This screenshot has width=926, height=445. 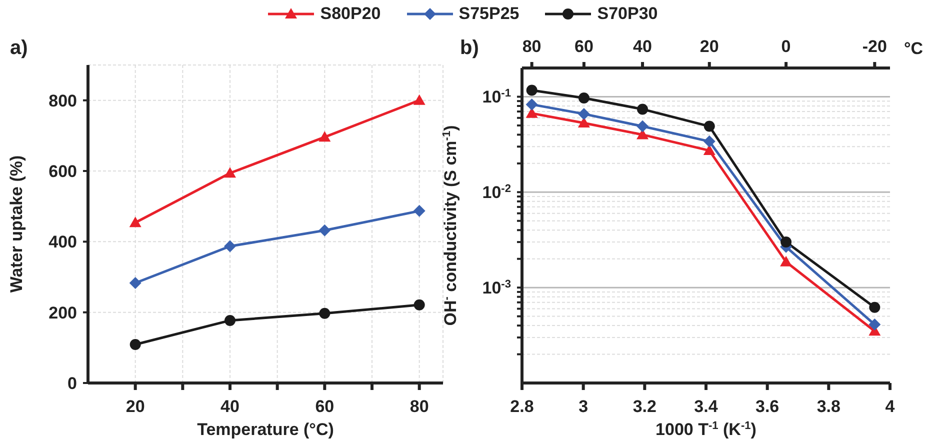 I want to click on x-tick-label: 3, so click(x=583, y=406).